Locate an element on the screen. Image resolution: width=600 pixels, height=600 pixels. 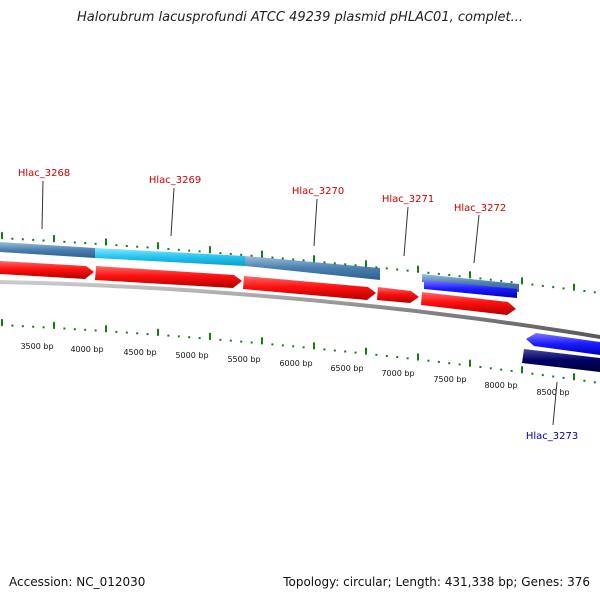
accession-footer: Accession: NC_012030 is located at coordinates (77, 582).